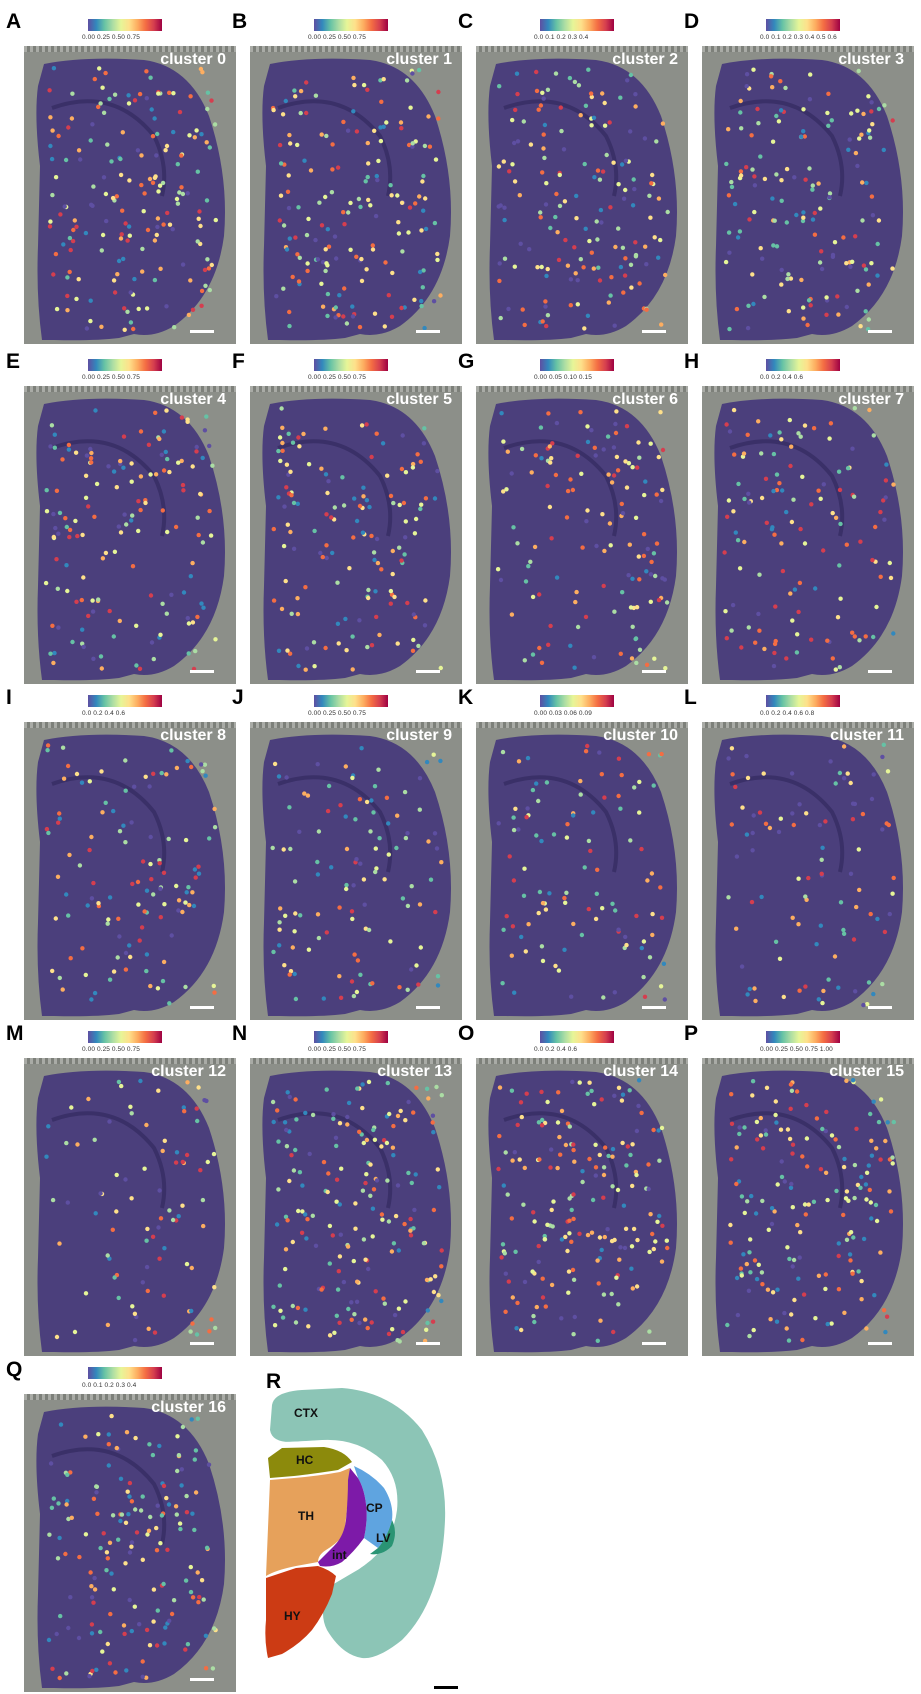  I want to click on expression-spots, so click(132, 199).